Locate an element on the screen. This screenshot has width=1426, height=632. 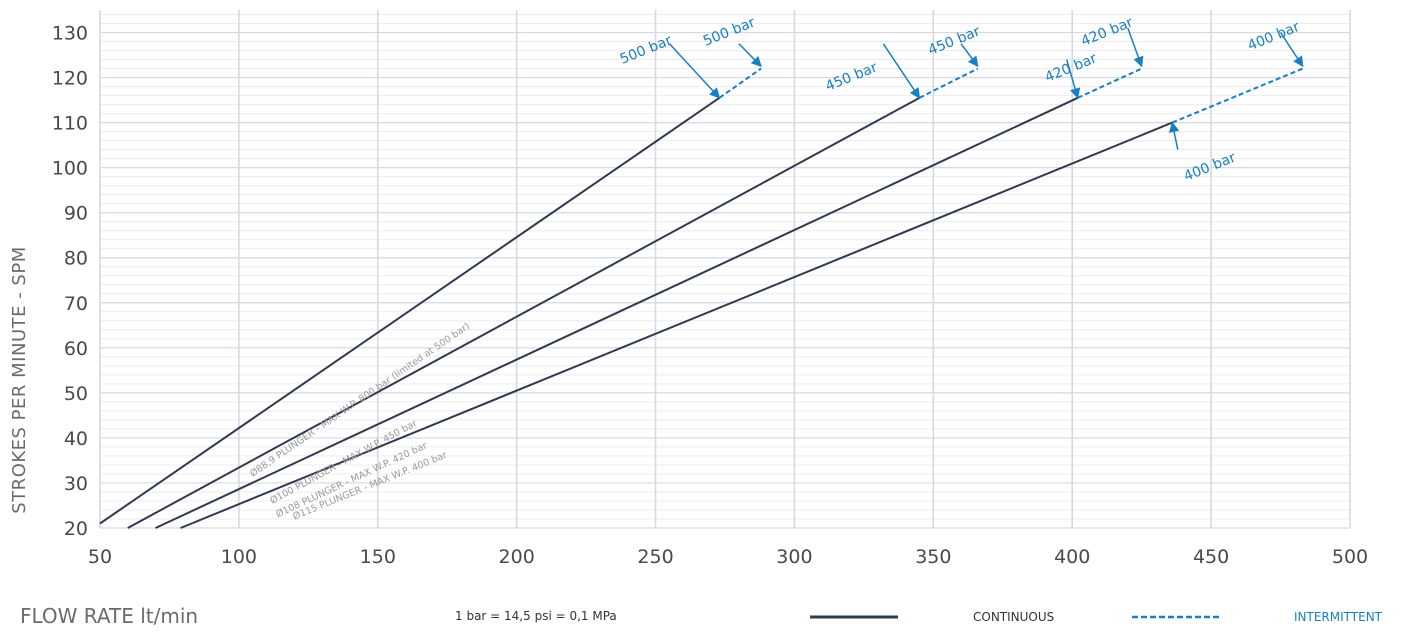
x-tick-label: 350 is located at coordinates (933, 557).